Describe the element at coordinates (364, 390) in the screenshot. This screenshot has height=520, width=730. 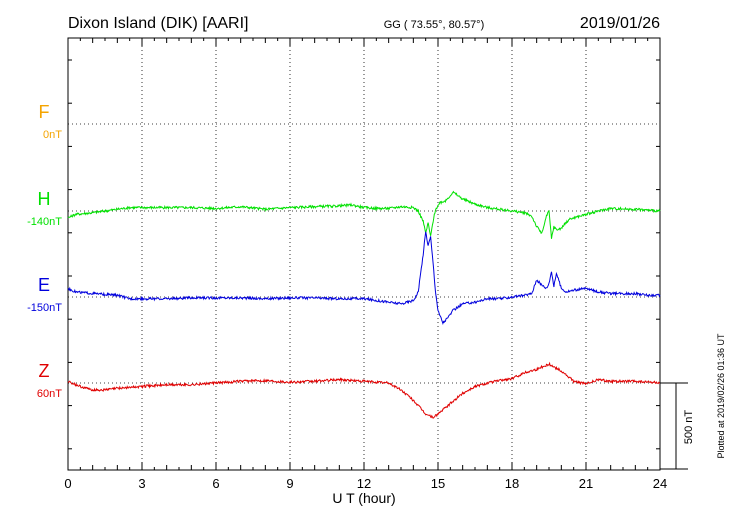
I see `trace-z` at that location.